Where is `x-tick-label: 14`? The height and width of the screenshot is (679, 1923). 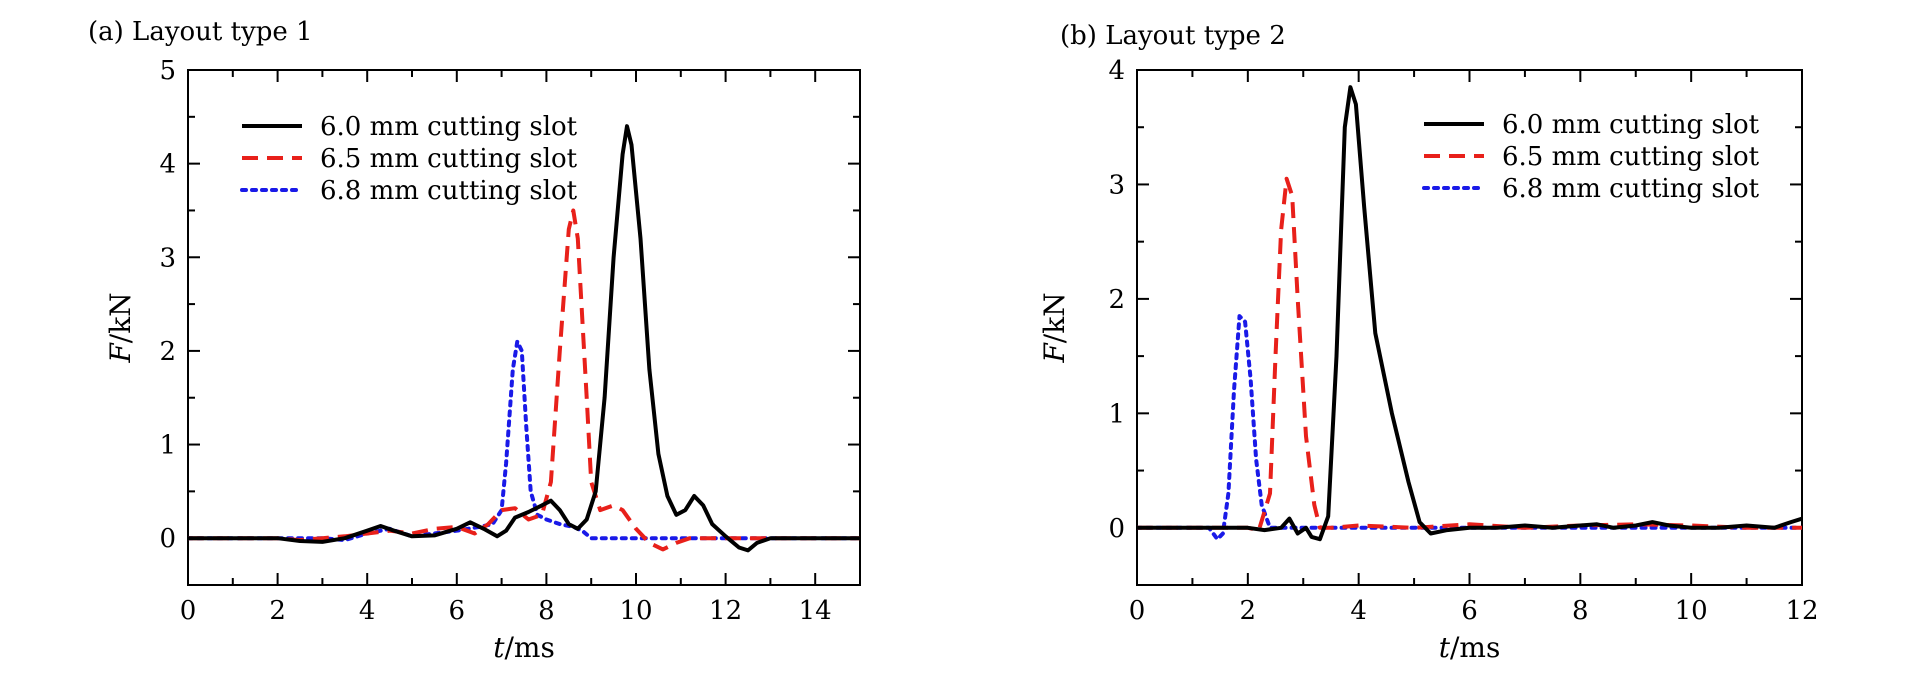
x-tick-label: 14 is located at coordinates (815, 611).